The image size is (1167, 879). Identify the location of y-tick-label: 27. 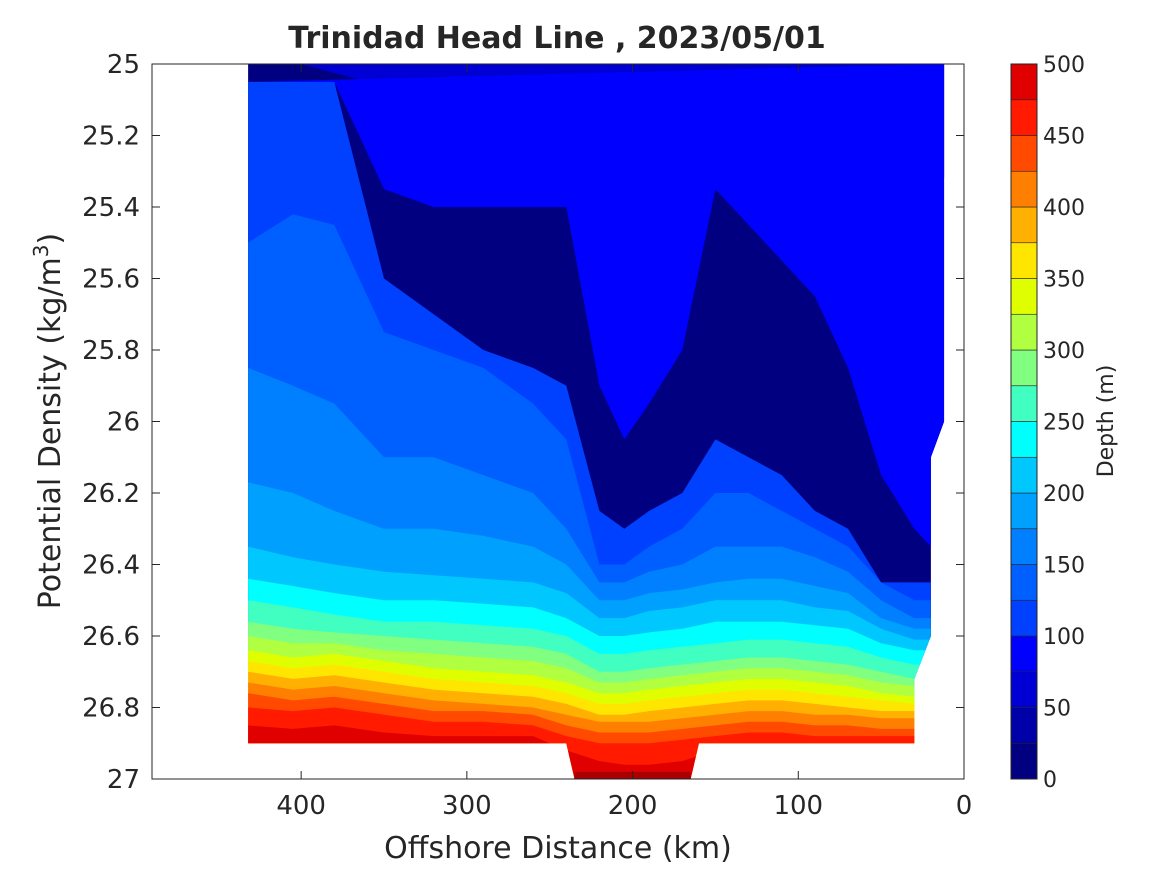
(123, 780).